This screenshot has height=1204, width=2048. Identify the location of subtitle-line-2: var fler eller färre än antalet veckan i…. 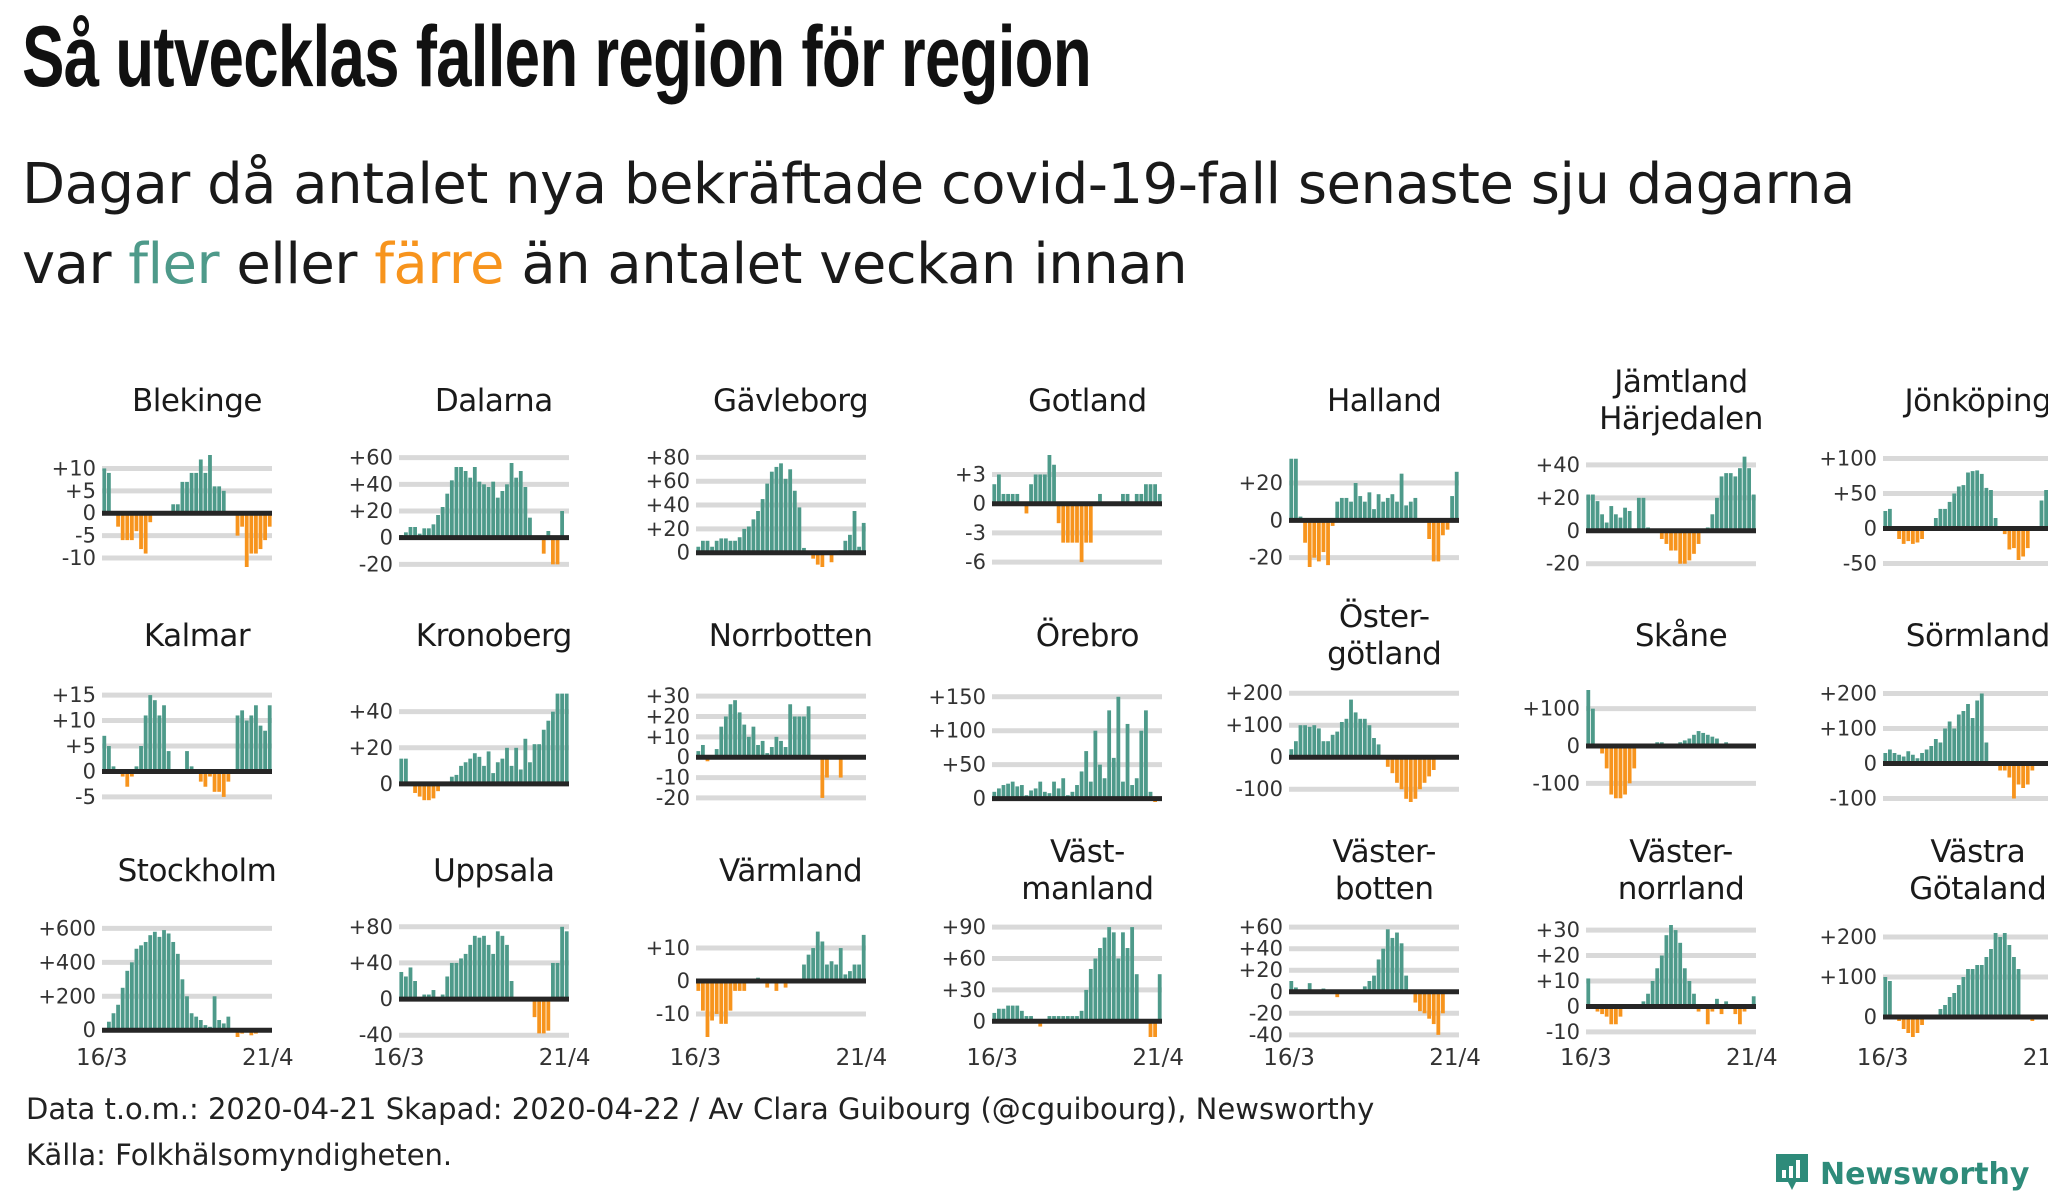
(605, 264).